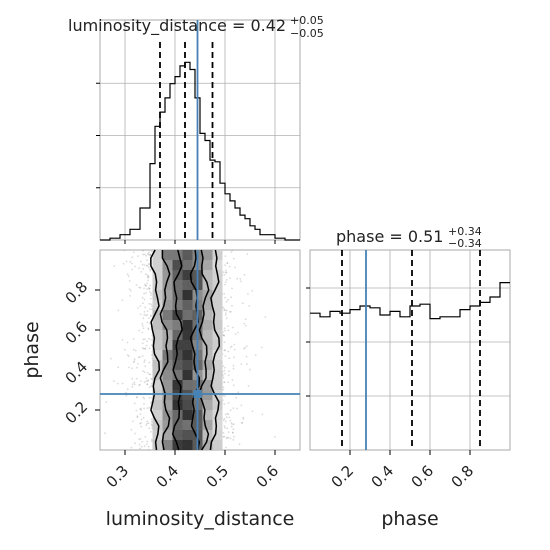 The image size is (550, 550). Describe the element at coordinates (307, 33) in the screenshot. I see `ld-hist-title-sub: −0.05` at that location.